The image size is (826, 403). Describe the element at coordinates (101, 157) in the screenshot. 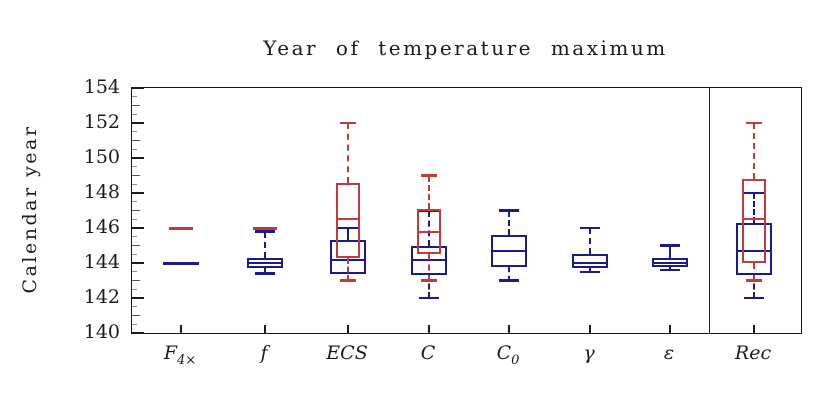

I see `y-tick-label-150: 150` at that location.